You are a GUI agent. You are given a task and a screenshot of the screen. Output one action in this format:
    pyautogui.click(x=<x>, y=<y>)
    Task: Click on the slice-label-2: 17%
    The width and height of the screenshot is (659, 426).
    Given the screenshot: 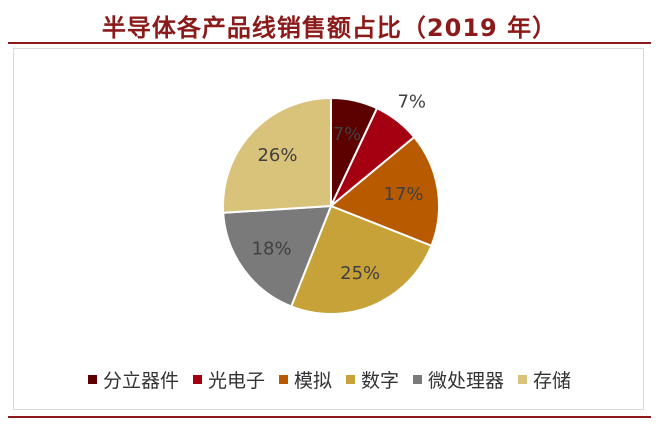 What is the action you would take?
    pyautogui.click(x=404, y=194)
    